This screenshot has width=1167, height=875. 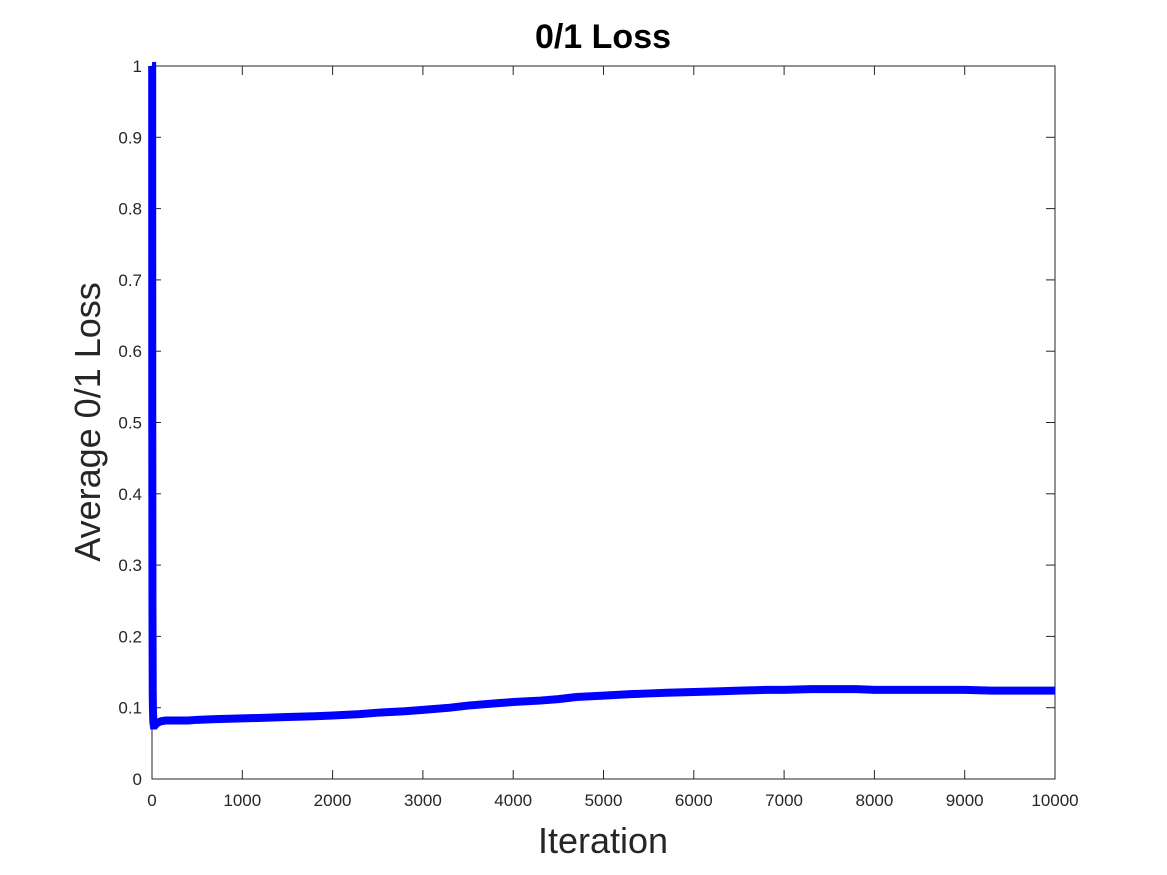 What do you see at coordinates (130, 636) in the screenshot?
I see `y-tick-label: 0.2` at bounding box center [130, 636].